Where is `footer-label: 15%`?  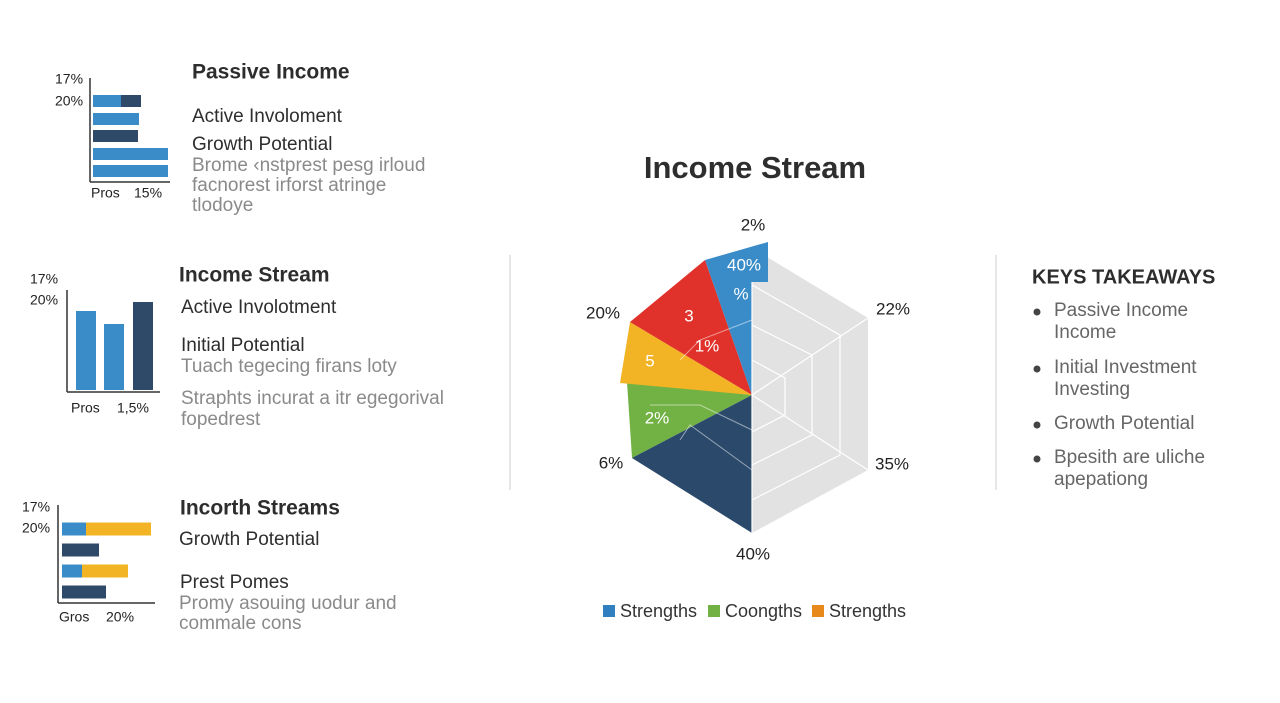 footer-label: 15% is located at coordinates (148, 193).